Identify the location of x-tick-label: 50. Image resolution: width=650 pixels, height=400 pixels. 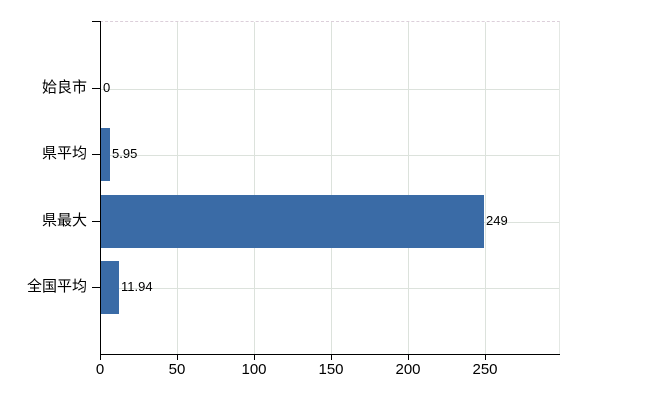
(177, 369).